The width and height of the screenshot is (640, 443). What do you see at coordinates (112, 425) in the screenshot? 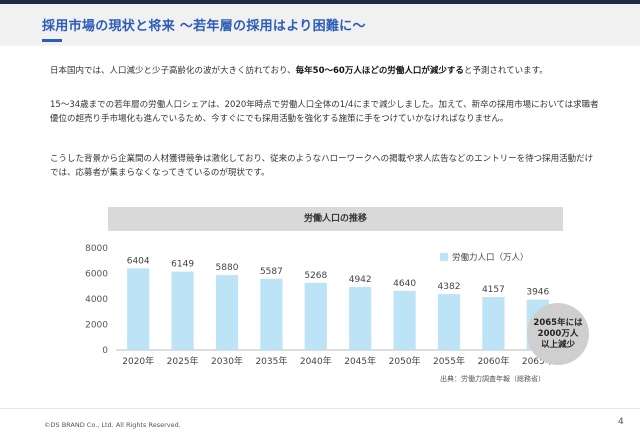
I see `footer-copyright: ©DS BRAND Co., Ltd. All Rights Reserved.` at bounding box center [112, 425].